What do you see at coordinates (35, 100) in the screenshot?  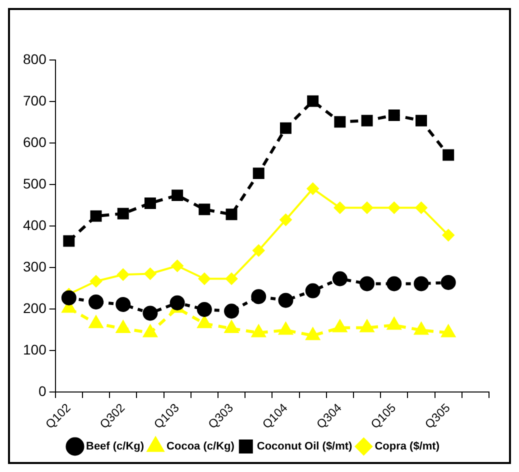 I see `y-tick-label: 700` at bounding box center [35, 100].